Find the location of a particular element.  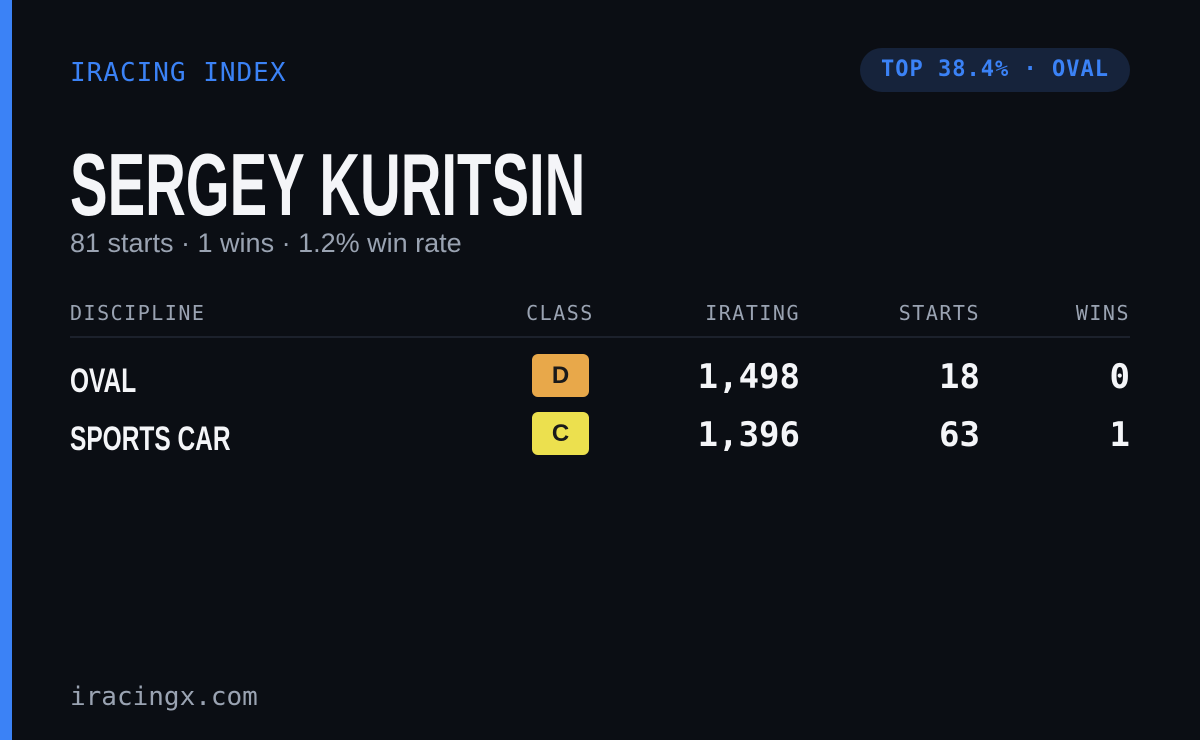

site-url: iracingx.com is located at coordinates (164, 697).